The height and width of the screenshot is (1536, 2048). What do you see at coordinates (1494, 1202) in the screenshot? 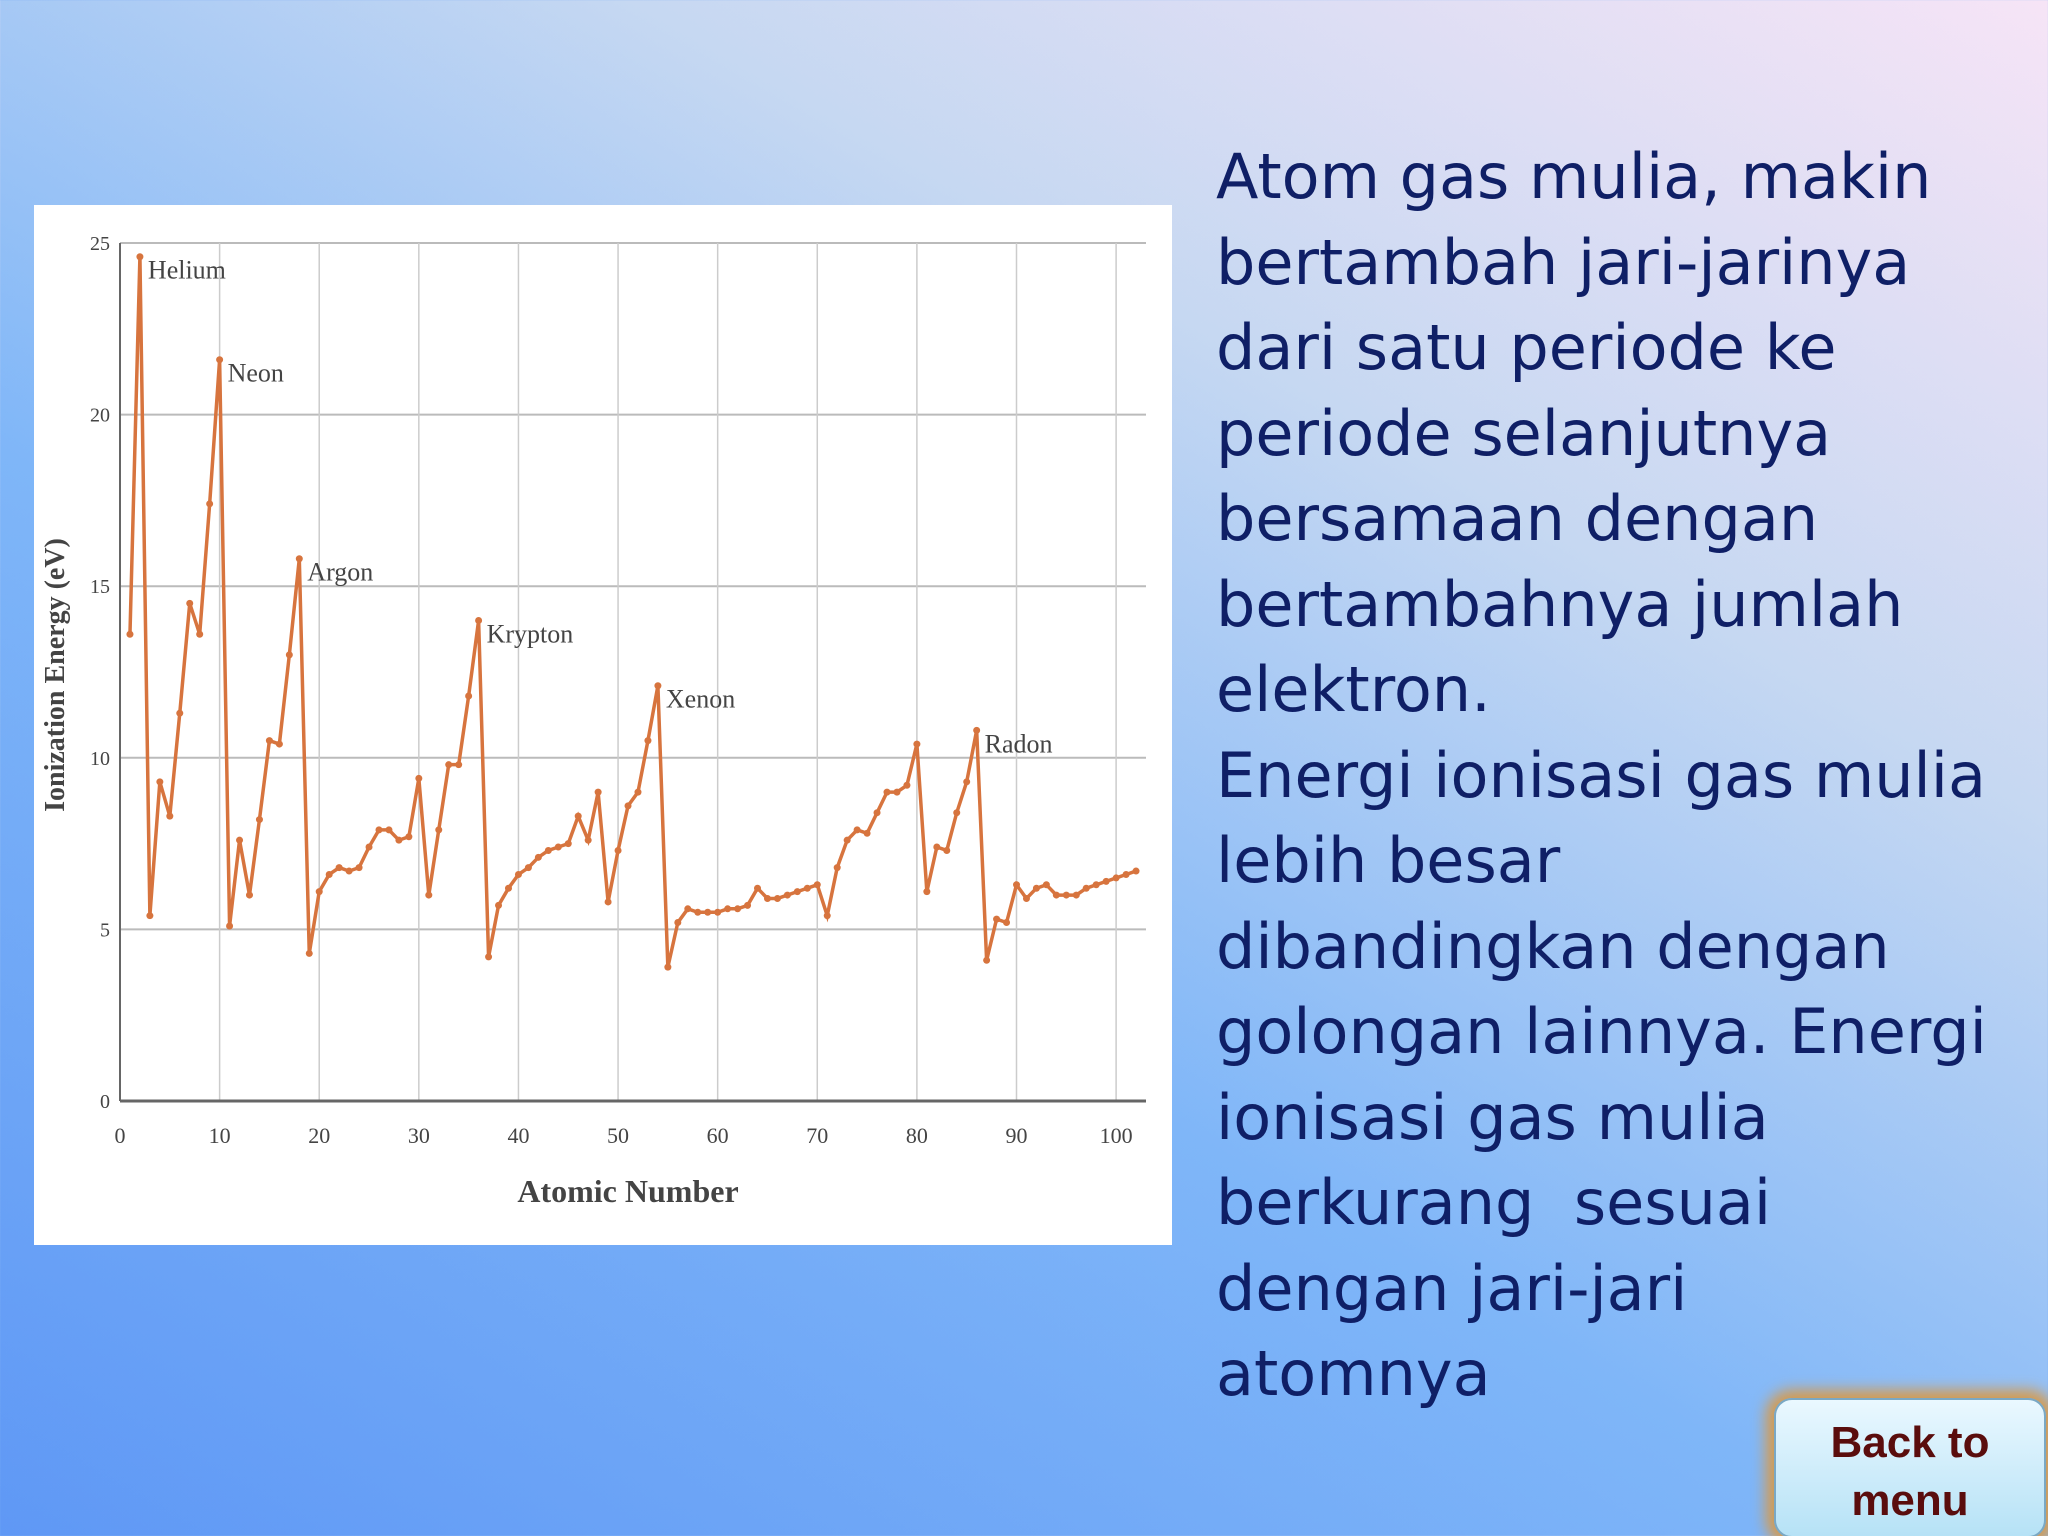
I see `text-line: berkurang sesuai` at bounding box center [1494, 1202].